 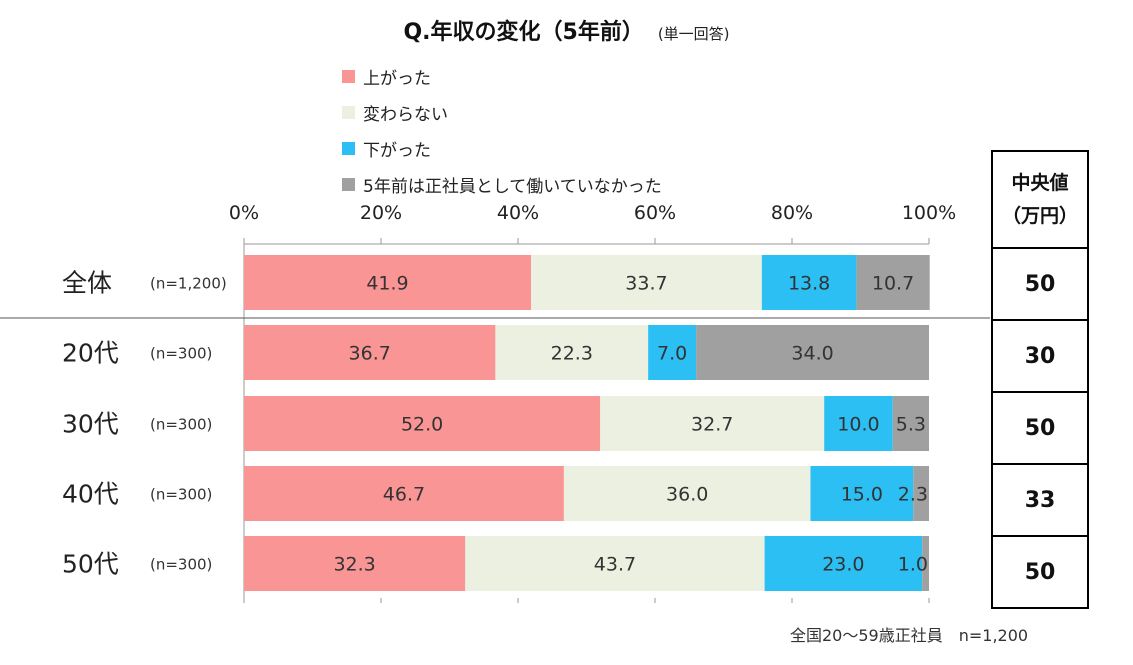 I want to click on x-tick-label-4: 80%, so click(x=792, y=213).